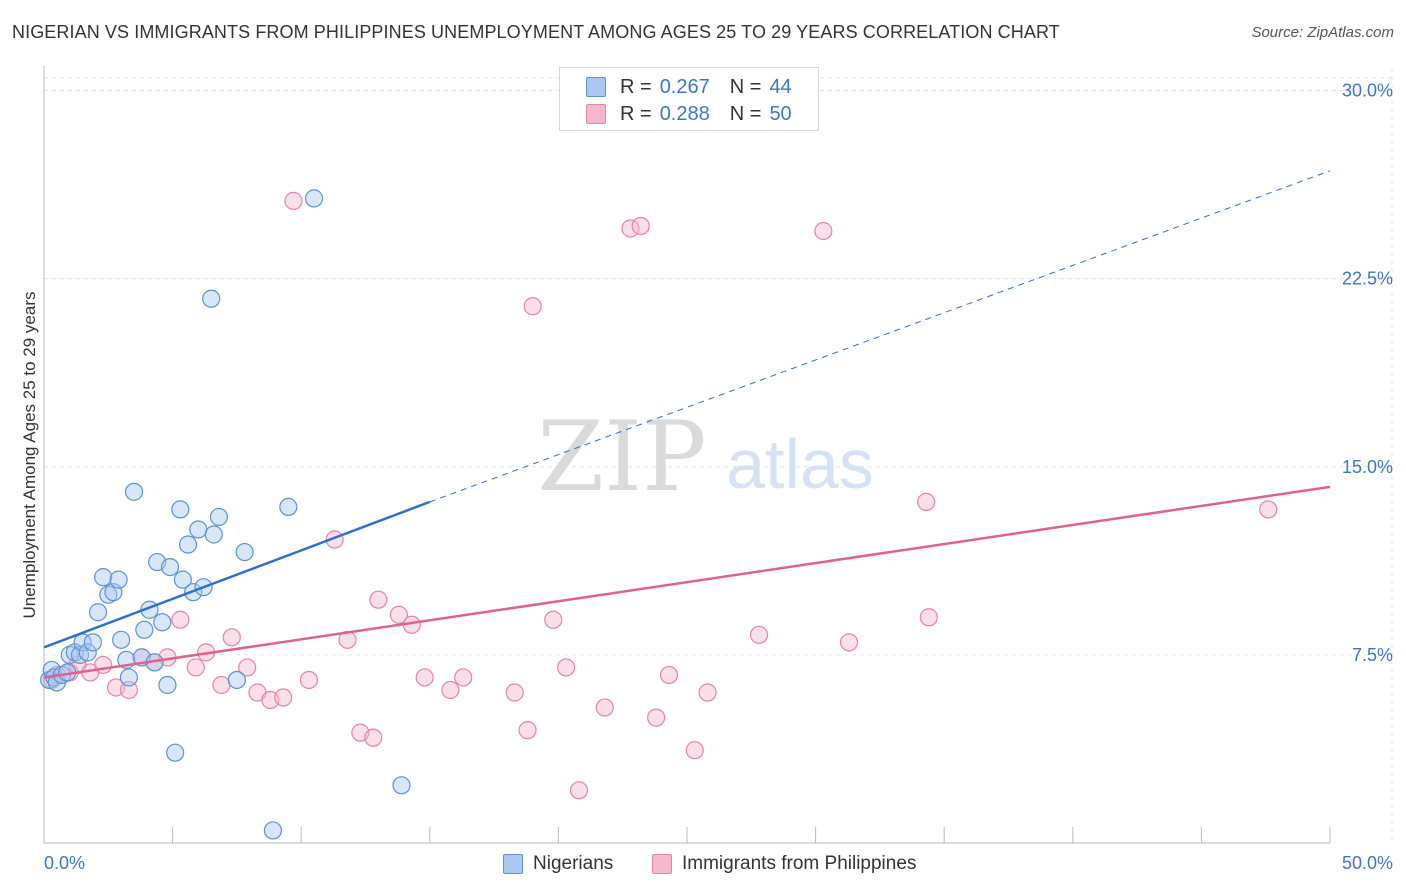 The width and height of the screenshot is (1406, 892). What do you see at coordinates (573, 863) in the screenshot?
I see `nigerians-legend-label: Nigerians` at bounding box center [573, 863].